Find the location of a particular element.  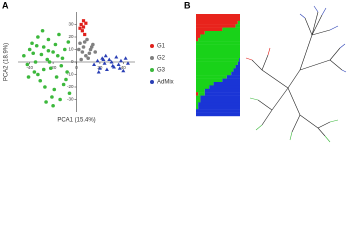

x-tick-label: 40 is located at coordinates (124, 67).